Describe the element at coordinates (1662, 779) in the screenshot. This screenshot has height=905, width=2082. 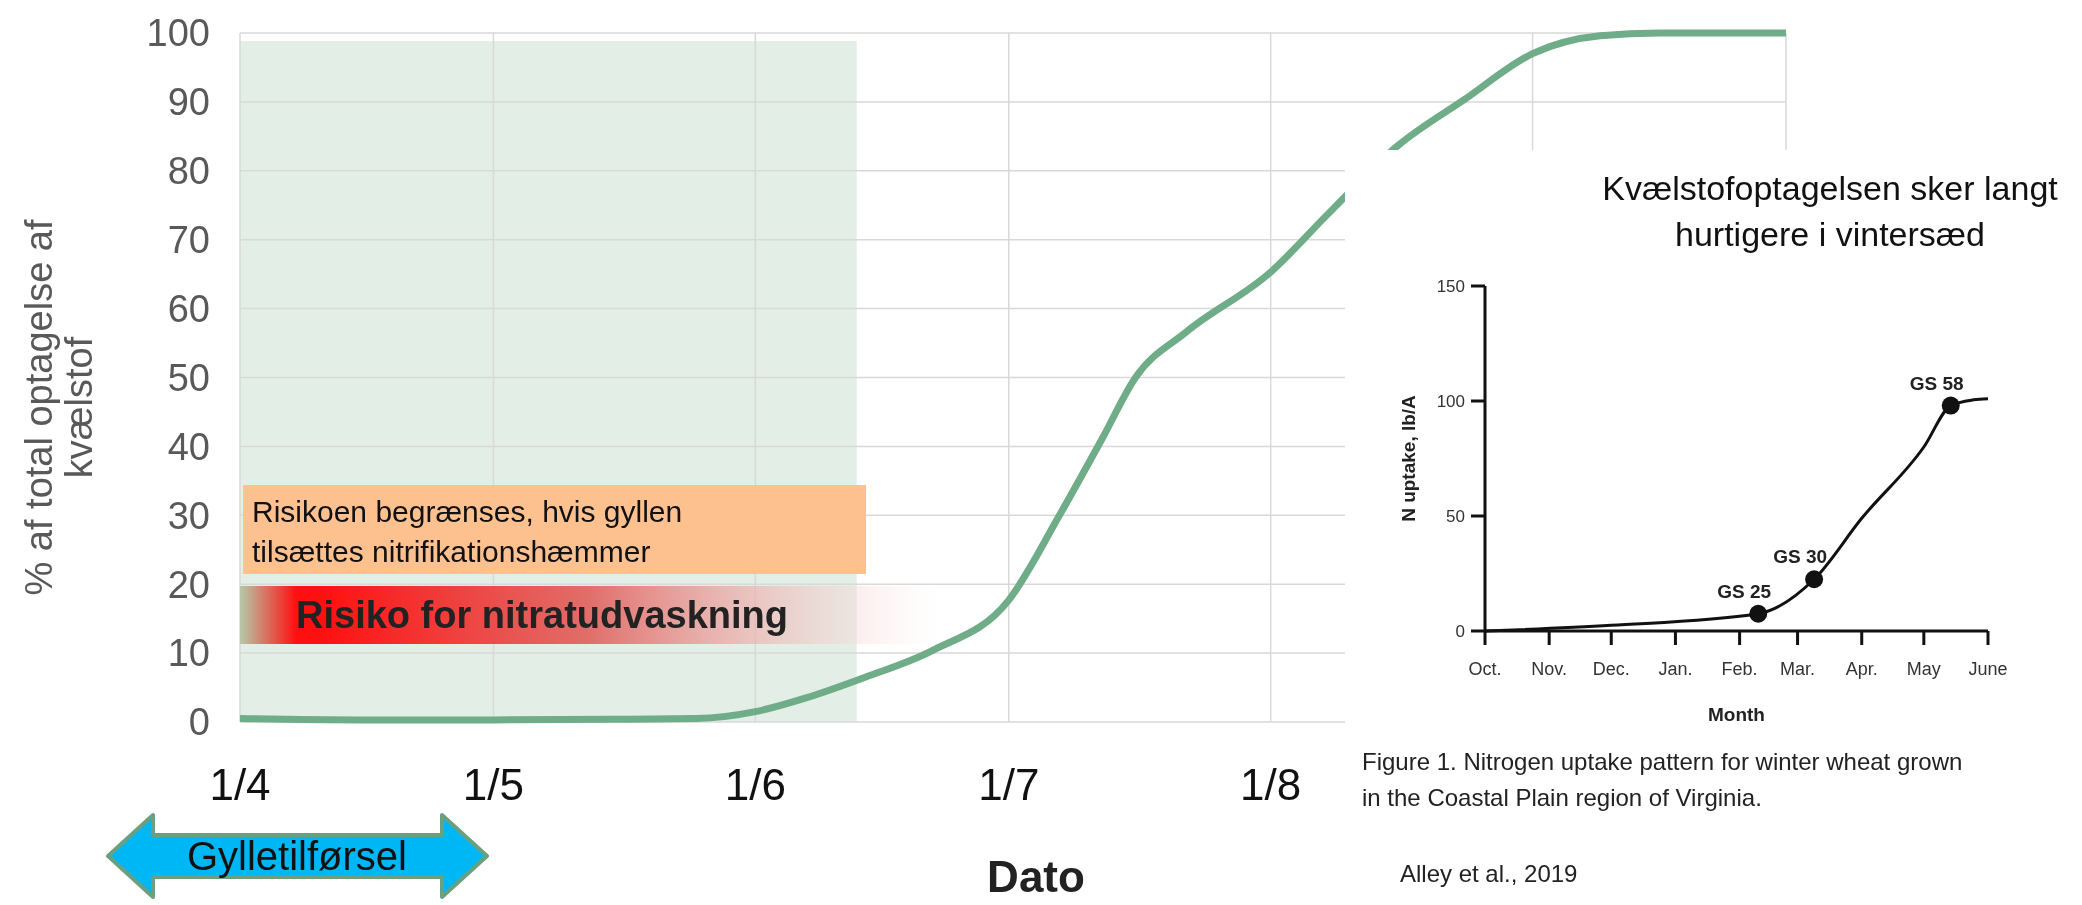
I see `caption: Figure 1. Nitrogen uptake pattern for winter wheat grown in the Coastal Plain region of Virginia.` at that location.